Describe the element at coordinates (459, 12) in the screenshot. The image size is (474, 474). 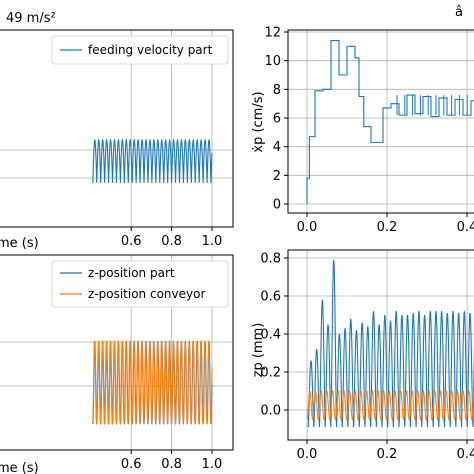
I see `axis-title-top-right: â` at that location.